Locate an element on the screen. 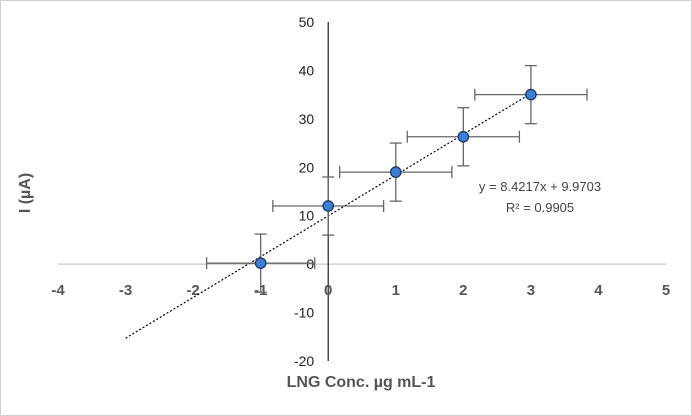  x-tick-label: -2 is located at coordinates (192, 290).